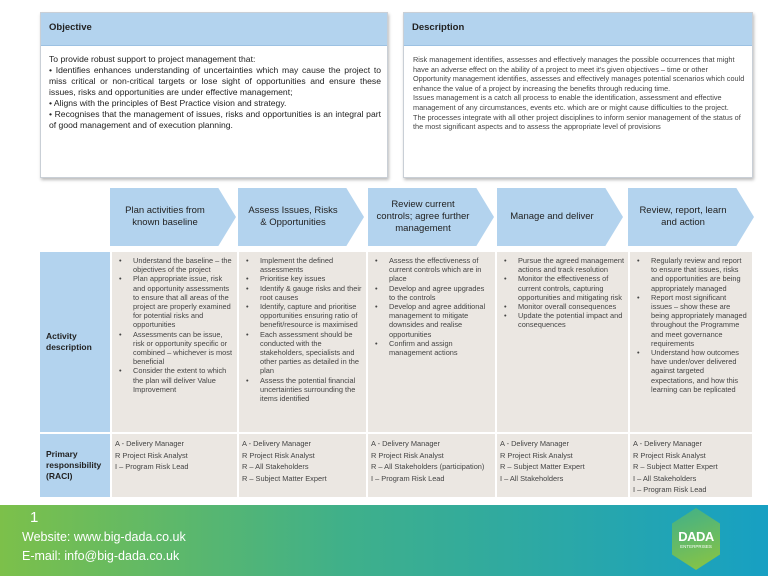 The height and width of the screenshot is (576, 768). I want to click on email-link: E-mail: info@big-dada.co.uk, so click(101, 556).